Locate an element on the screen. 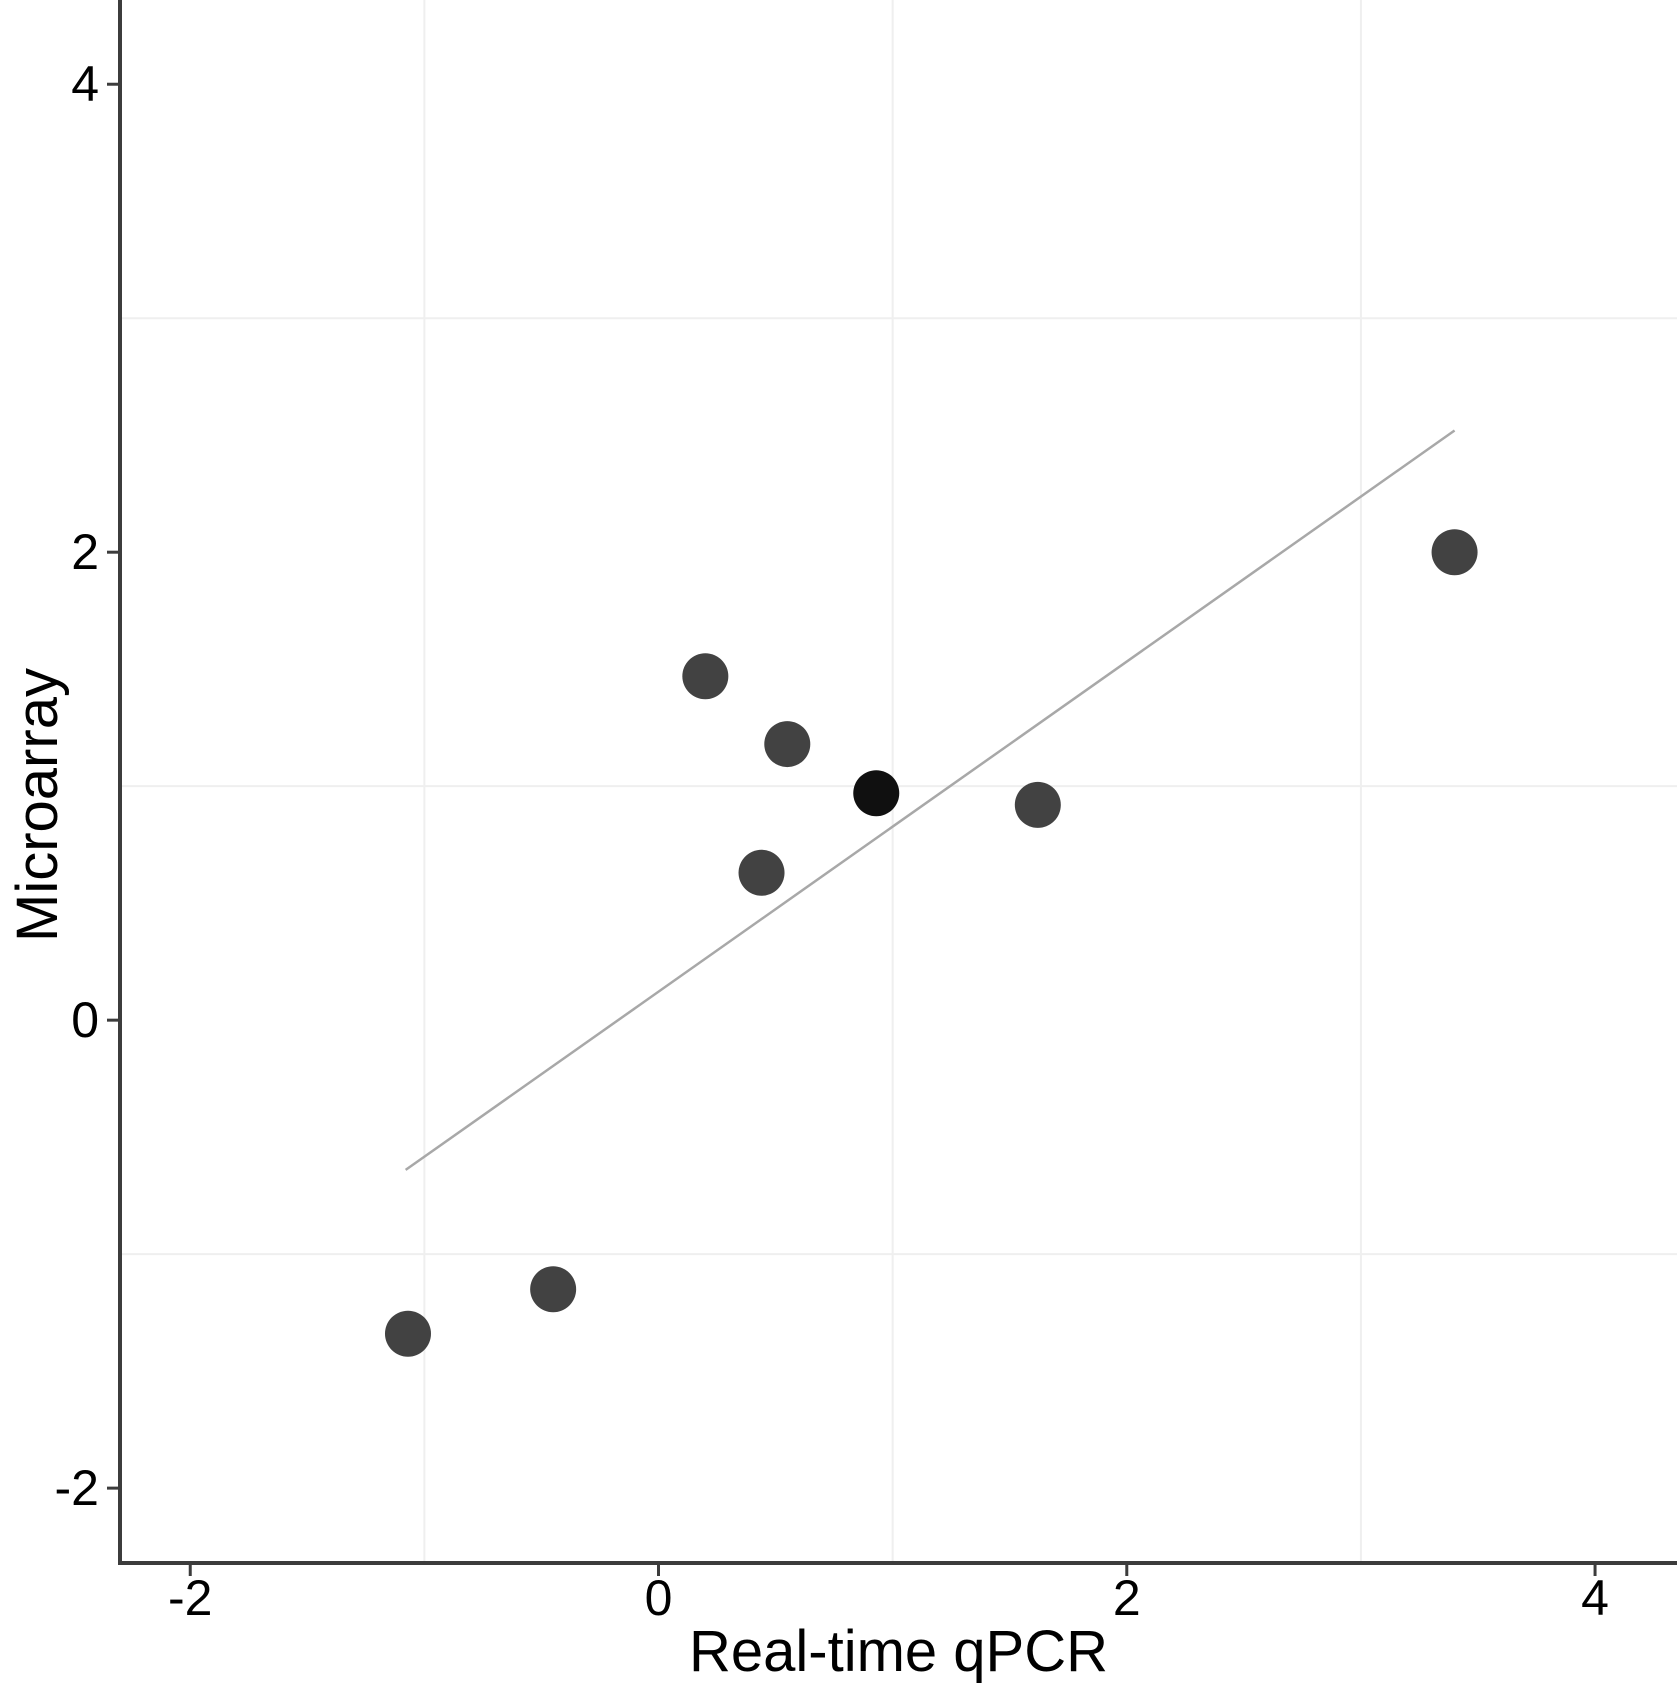  y-tick-label: 2 is located at coordinates (85, 552).